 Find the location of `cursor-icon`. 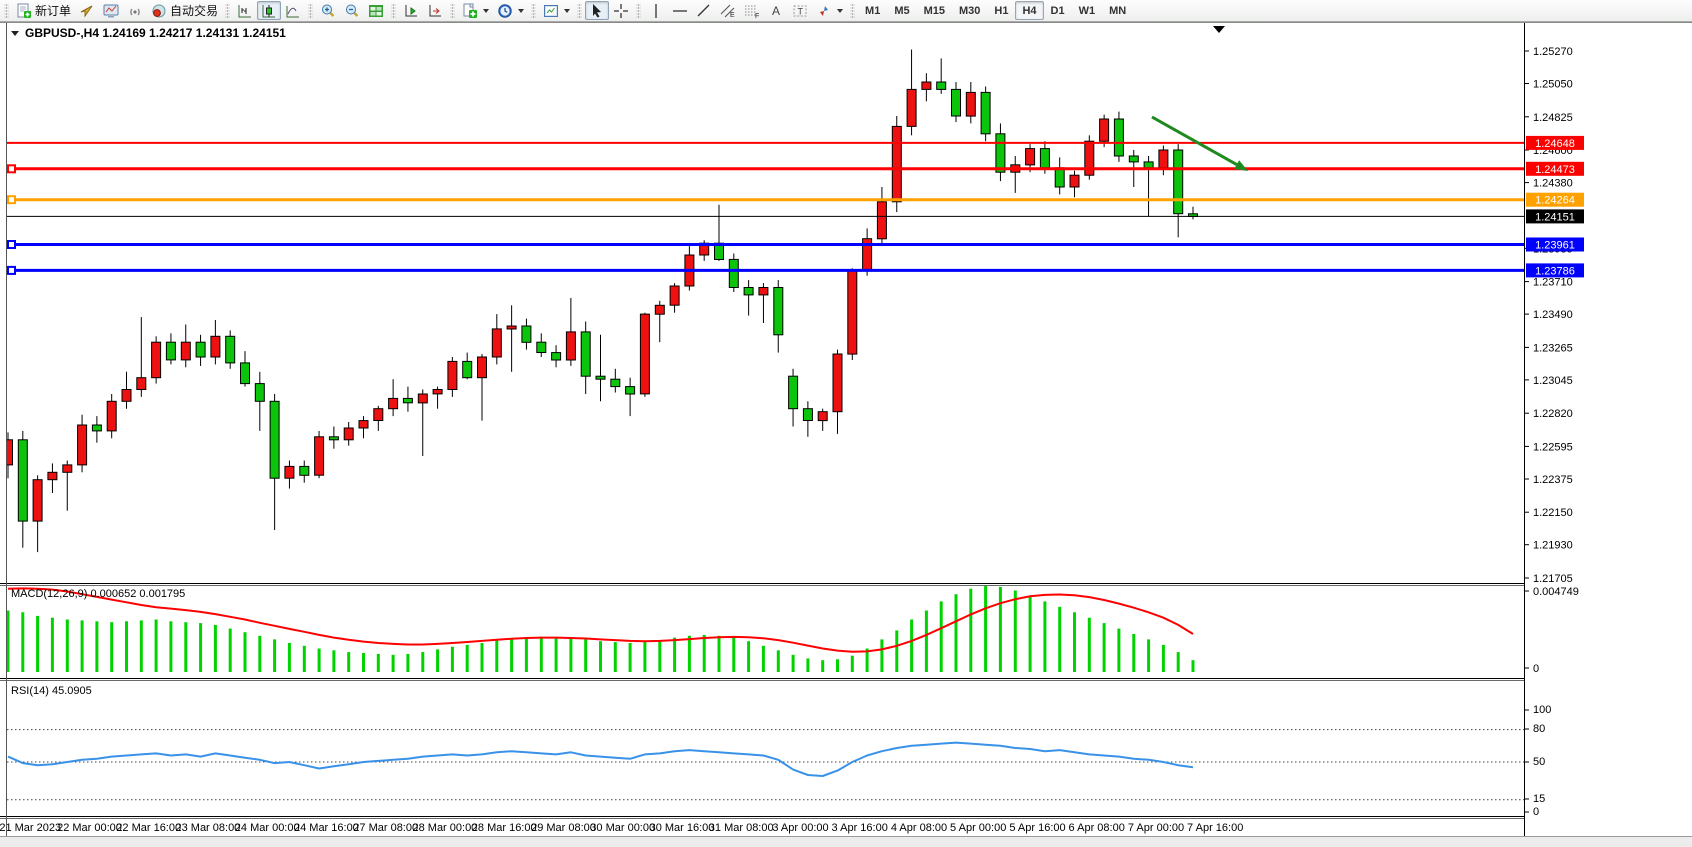

cursor-icon is located at coordinates (597, 11).